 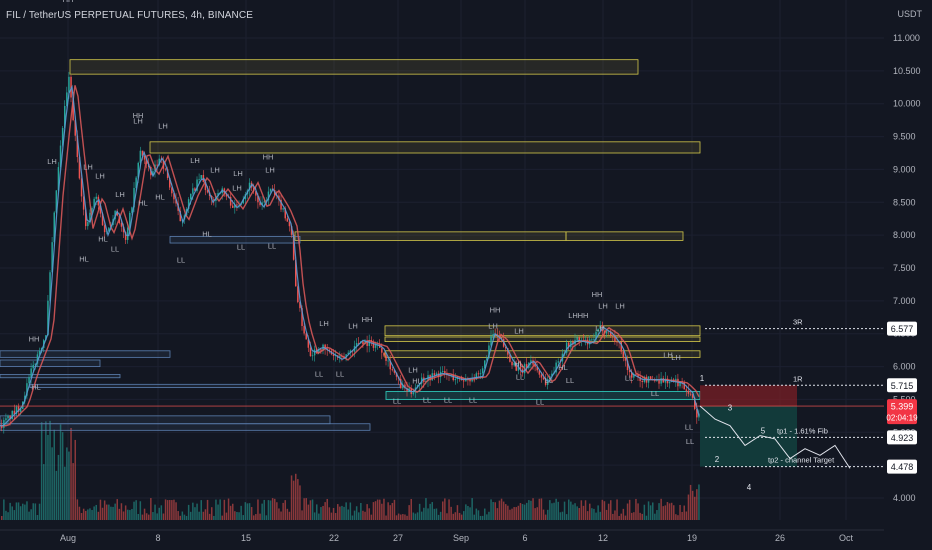 What do you see at coordinates (583, 315) in the screenshot?
I see `swing-label: HH` at bounding box center [583, 315].